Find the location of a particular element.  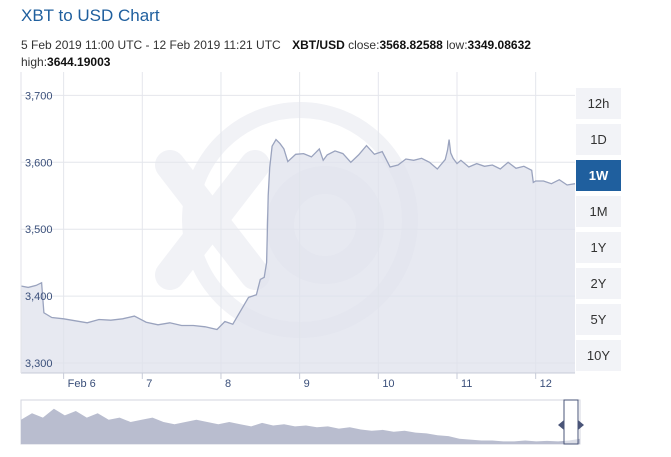

y-tick-label: 3,500 is located at coordinates (39, 230).